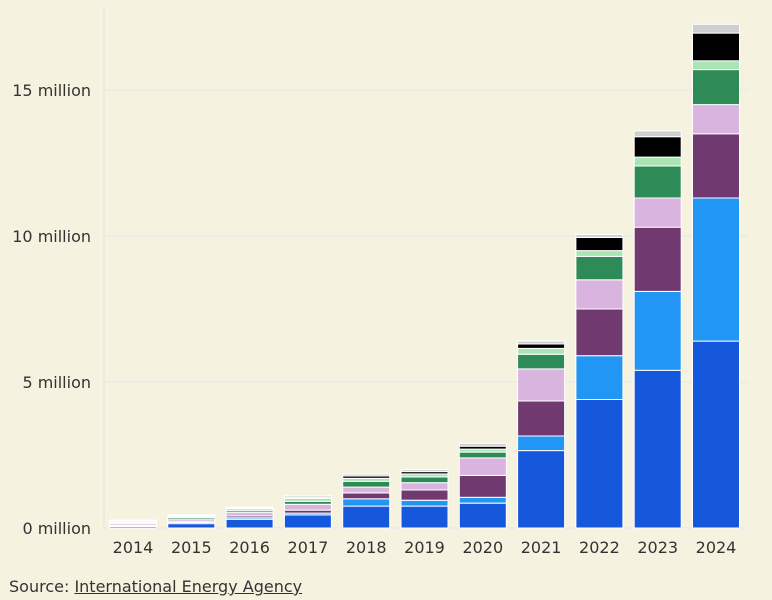 The width and height of the screenshot is (772, 600). Describe the element at coordinates (657, 547) in the screenshot. I see `x-tick-label: 2023` at that location.